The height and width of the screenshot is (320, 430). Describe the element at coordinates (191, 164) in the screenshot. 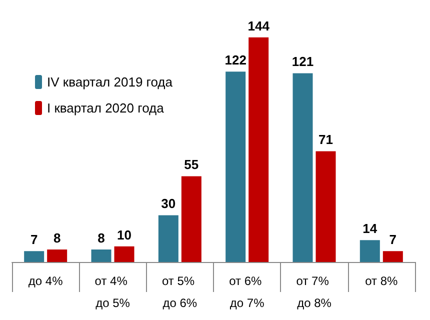

I see `data-label: 55` at that location.